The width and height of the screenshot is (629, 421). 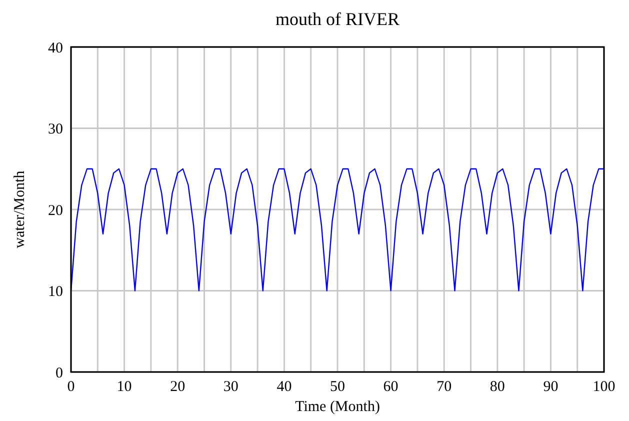 What do you see at coordinates (20, 209) in the screenshot?
I see `y-axis-title: water/Month` at bounding box center [20, 209].